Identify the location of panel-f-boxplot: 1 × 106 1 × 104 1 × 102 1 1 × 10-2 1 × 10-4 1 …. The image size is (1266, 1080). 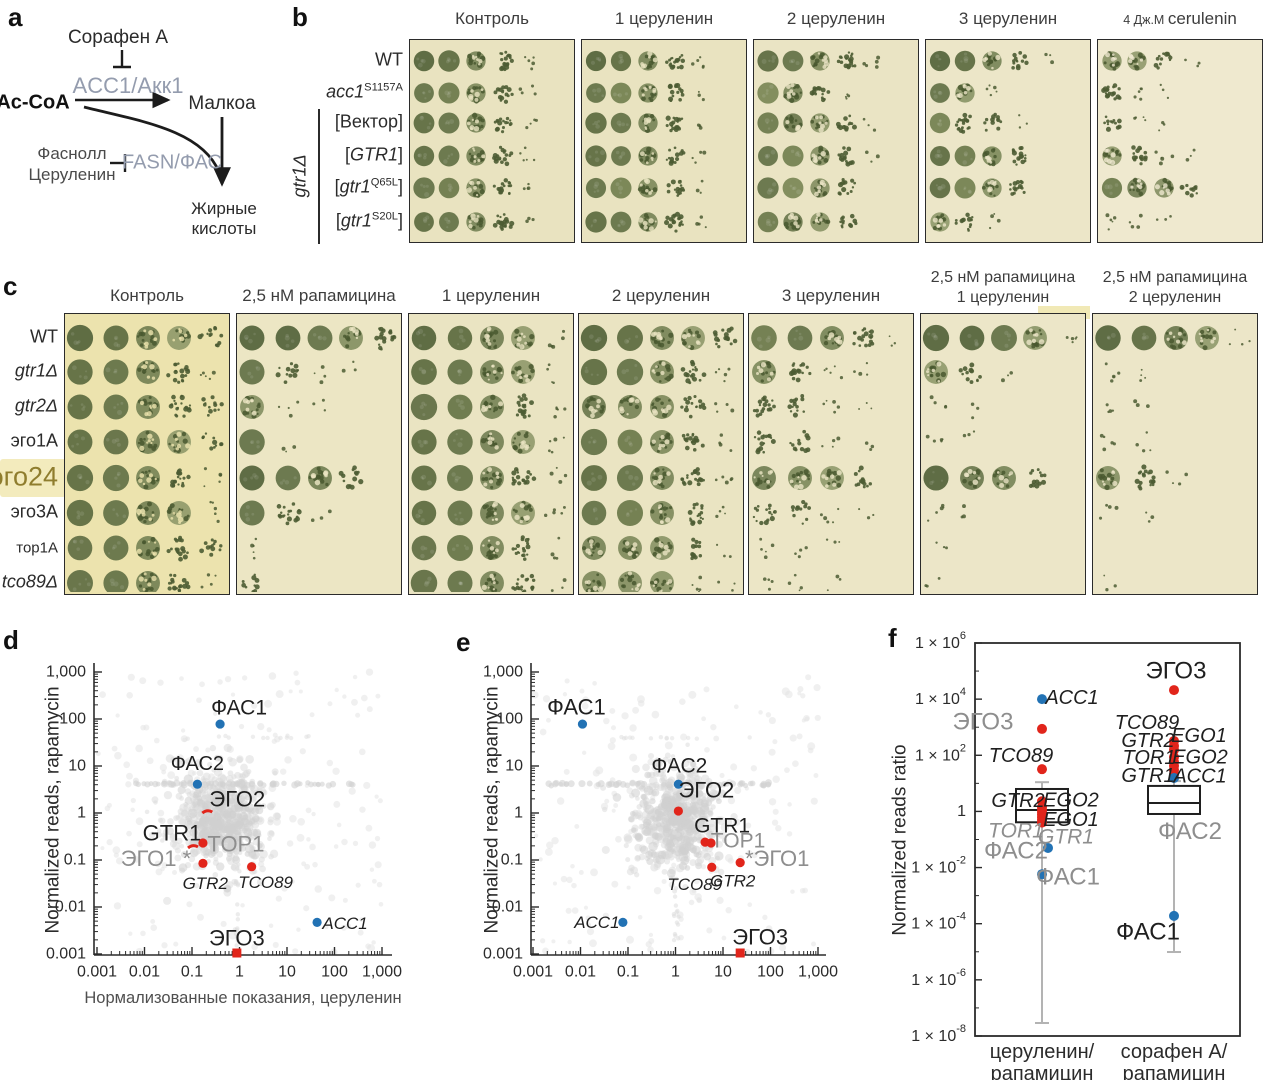
(1063, 850).